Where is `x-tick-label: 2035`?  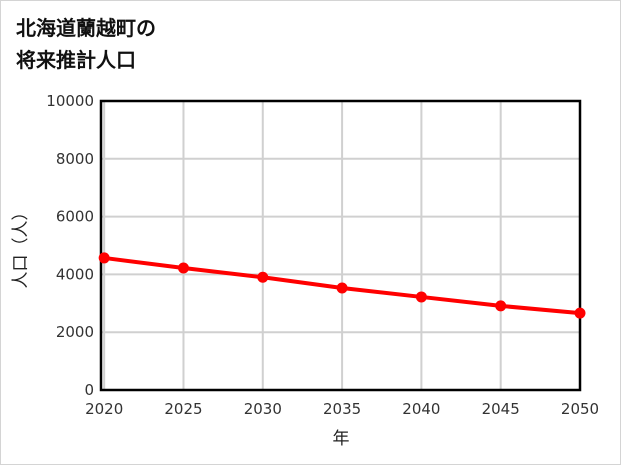 x-tick-label: 2035 is located at coordinates (342, 409).